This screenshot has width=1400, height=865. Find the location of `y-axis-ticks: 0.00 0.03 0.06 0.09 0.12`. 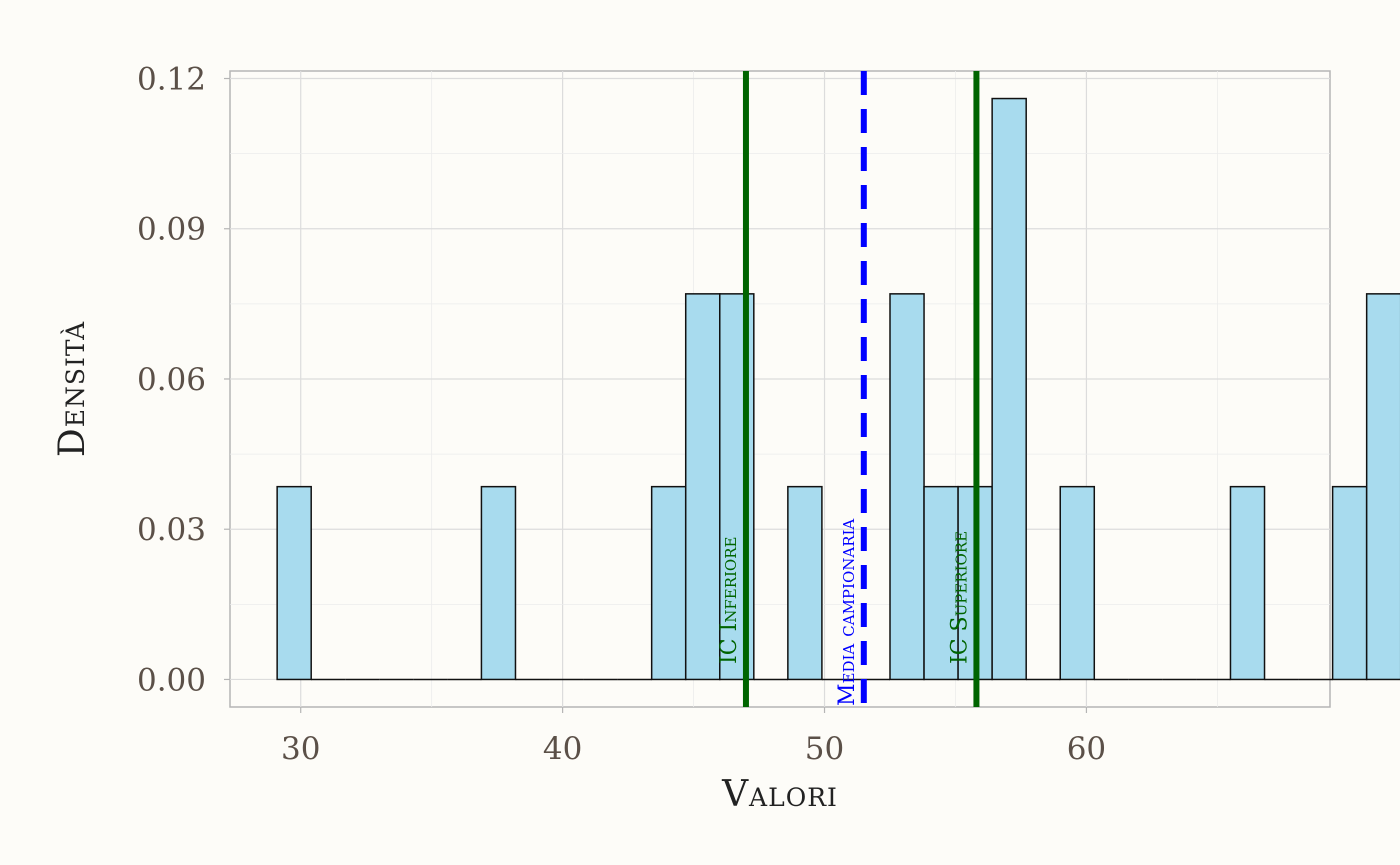

y-axis-ticks: 0.00 0.03 0.06 0.09 0.12 is located at coordinates (183, 380).